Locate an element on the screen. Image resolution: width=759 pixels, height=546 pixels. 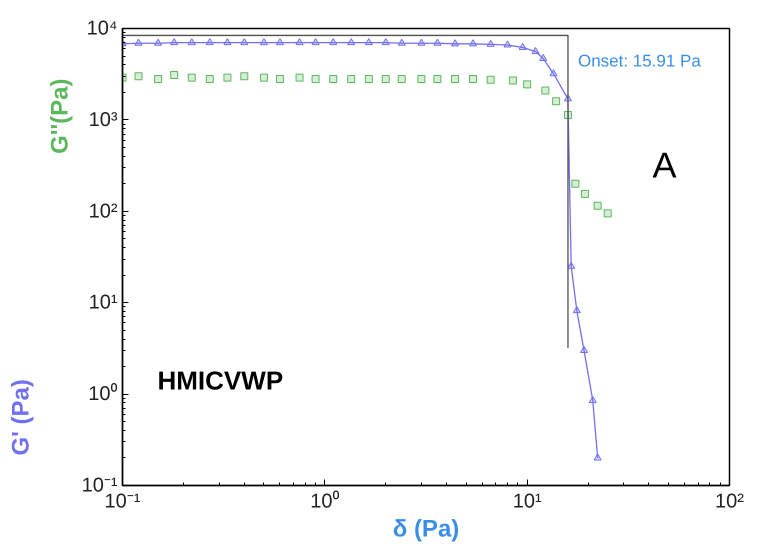
x-tick-label: 10¹ is located at coordinates (527, 501).